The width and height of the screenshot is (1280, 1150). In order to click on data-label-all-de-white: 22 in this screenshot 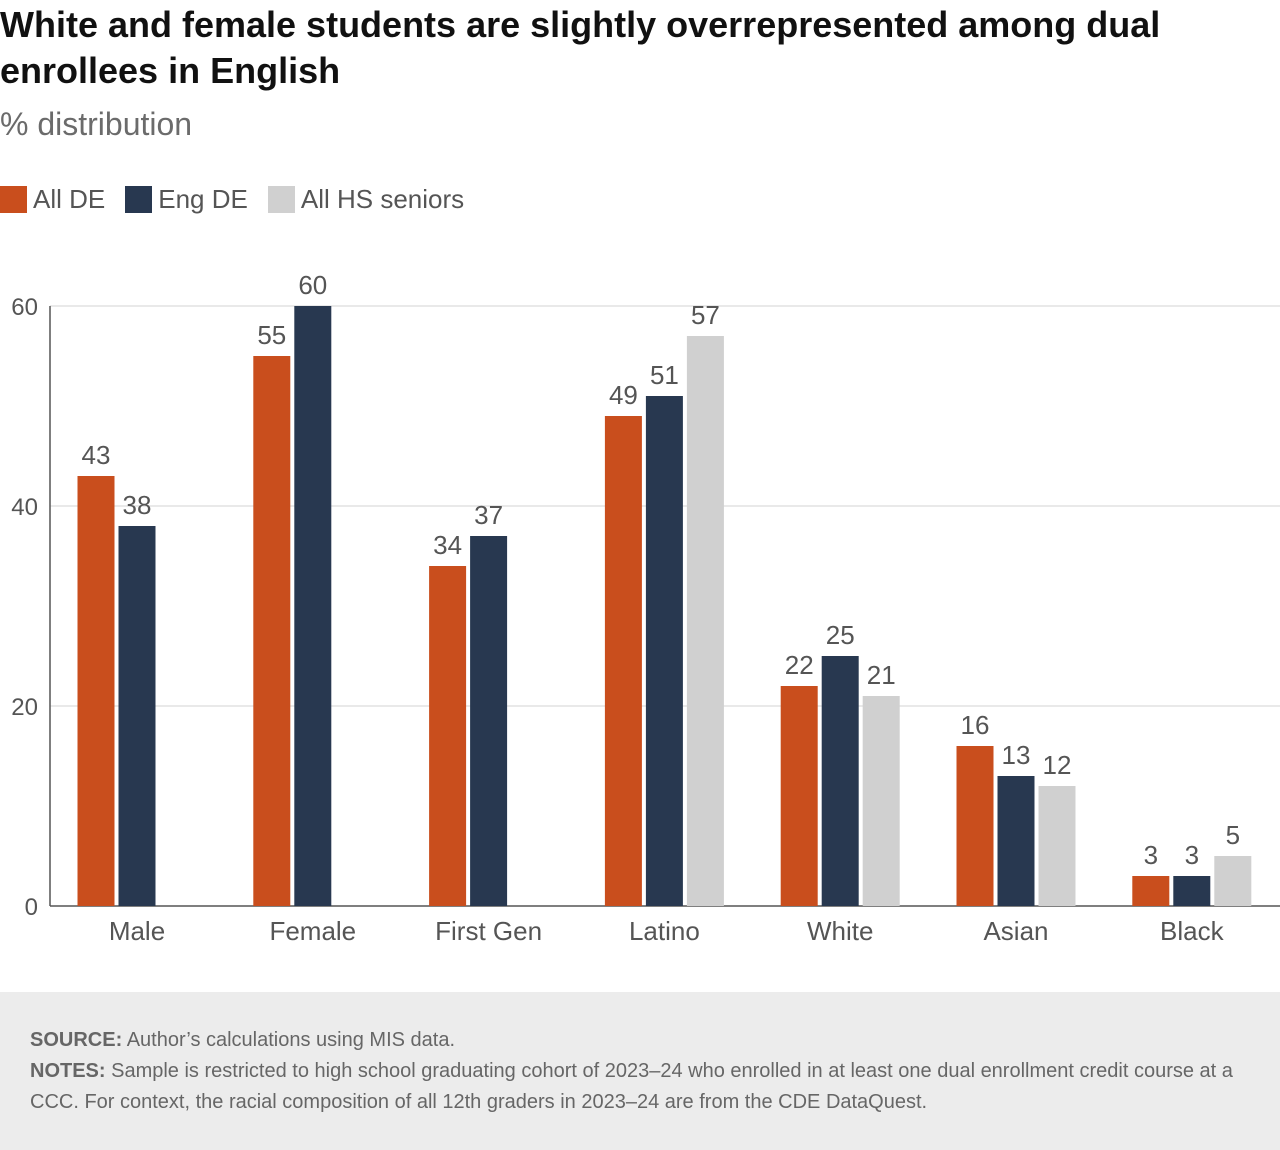, I will do `click(799, 665)`.